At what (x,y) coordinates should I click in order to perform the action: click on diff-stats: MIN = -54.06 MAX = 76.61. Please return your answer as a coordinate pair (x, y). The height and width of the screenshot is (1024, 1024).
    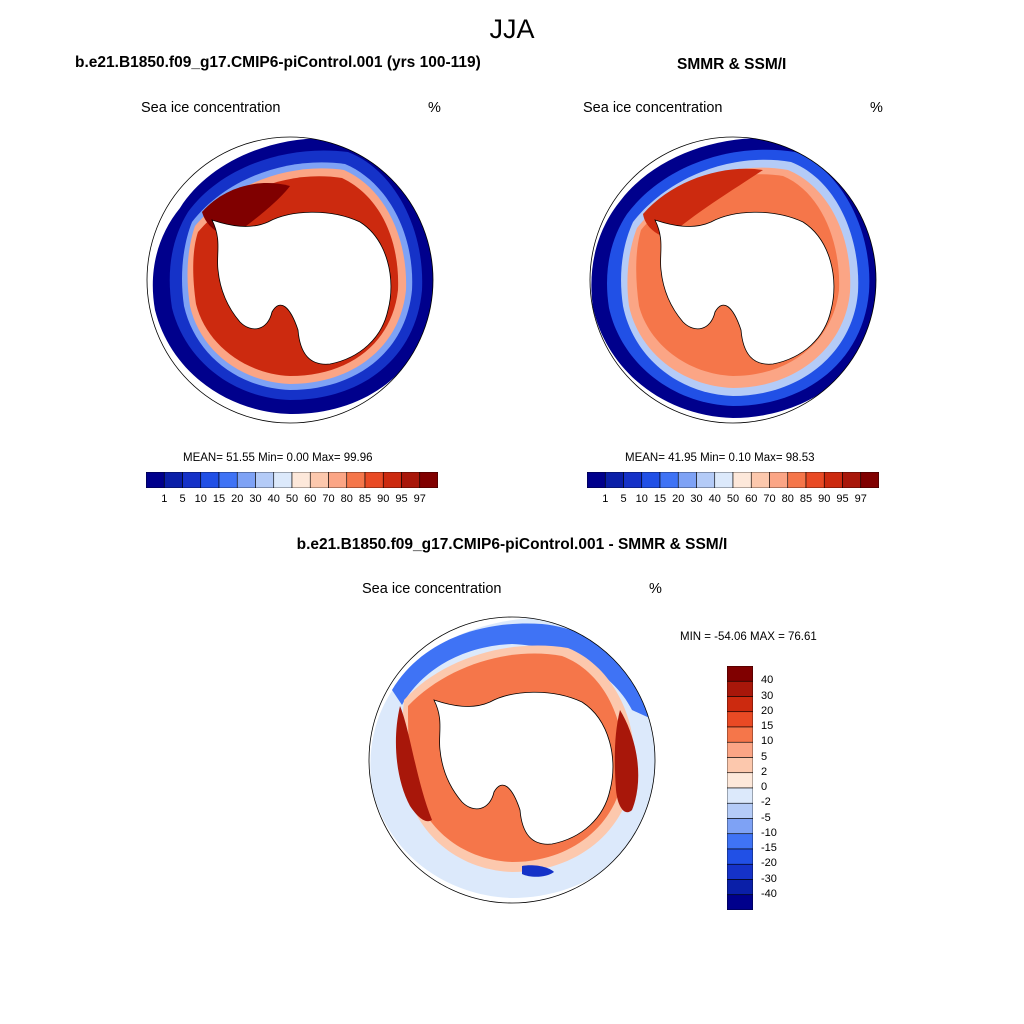
    Looking at the image, I should click on (748, 637).